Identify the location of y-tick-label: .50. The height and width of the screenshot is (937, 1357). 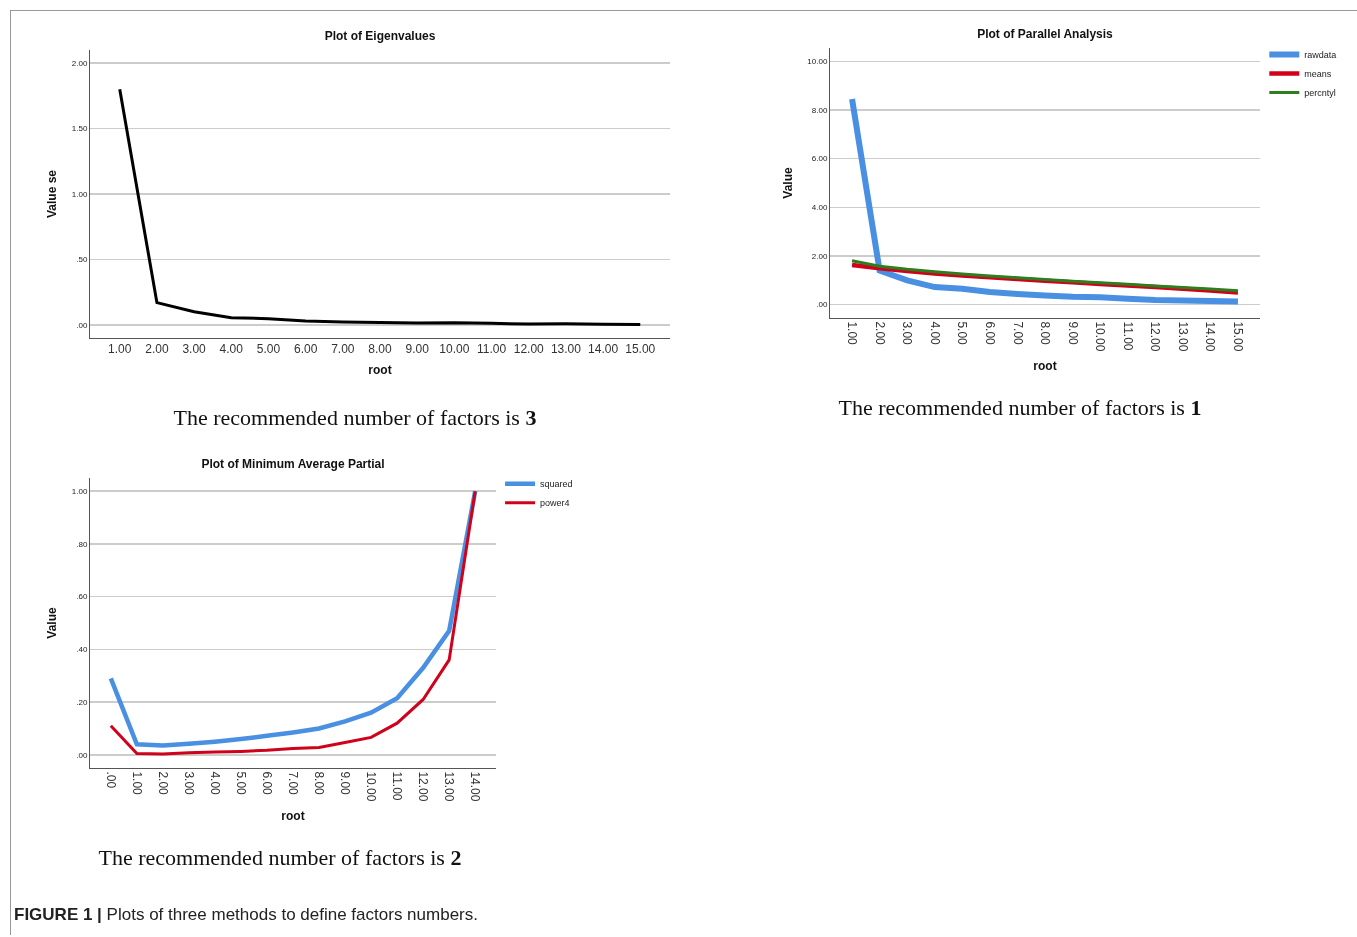
(82, 260).